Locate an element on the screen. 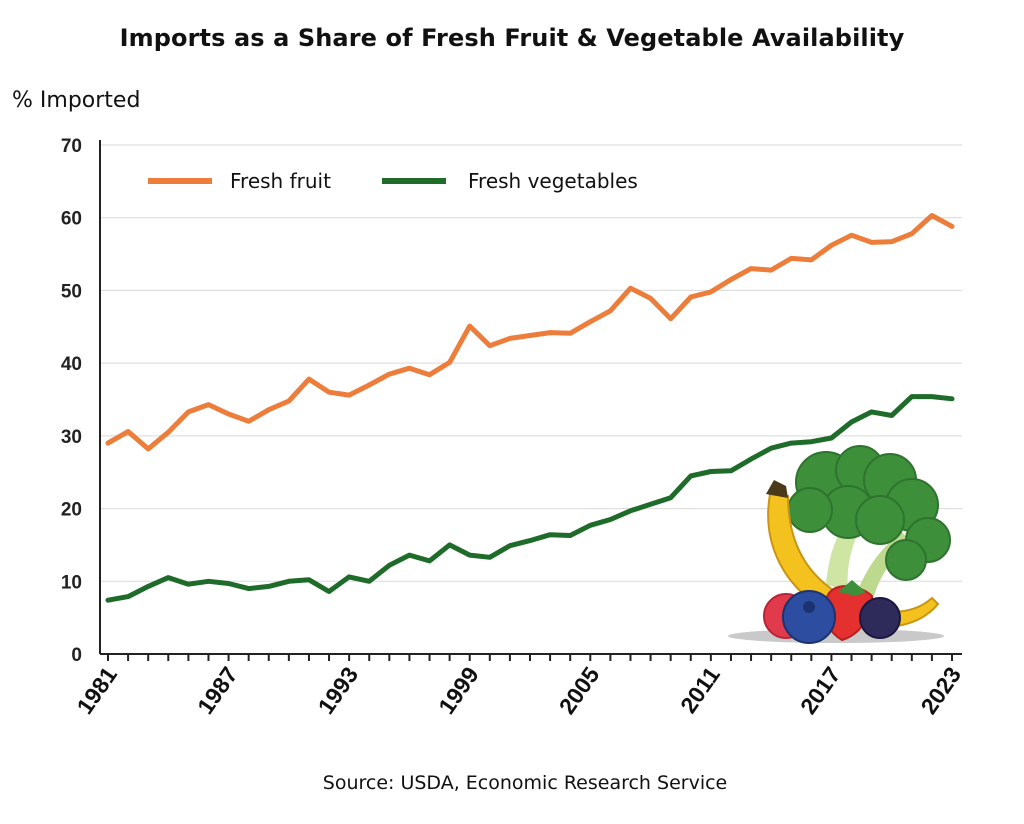 The image size is (1024, 824). legend: Fresh fruit Fresh vegetables is located at coordinates (393, 181).